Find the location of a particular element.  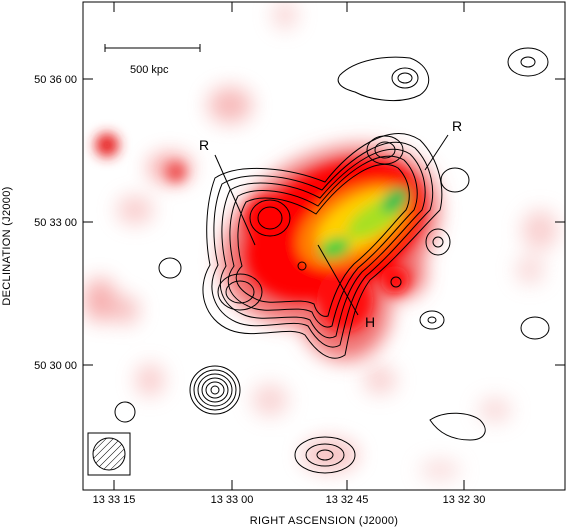

x-tick-label: 13 33 00 is located at coordinates (232, 500).